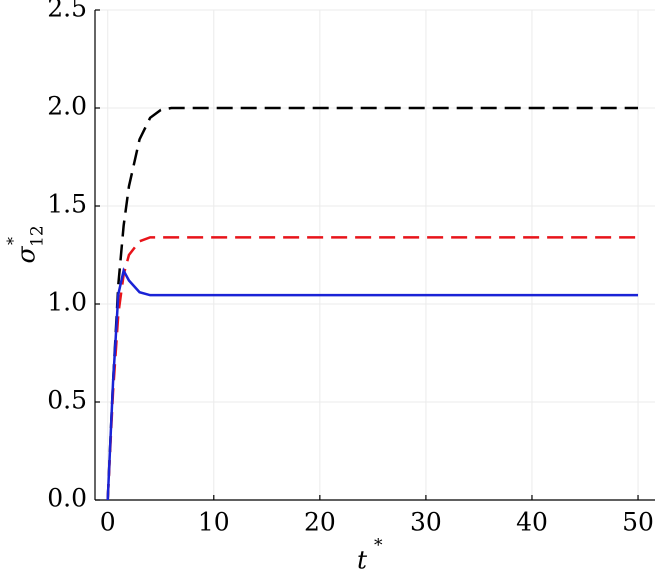 The image size is (664, 581). Describe the element at coordinates (214, 522) in the screenshot. I see `x-tick-label: 10` at that location.